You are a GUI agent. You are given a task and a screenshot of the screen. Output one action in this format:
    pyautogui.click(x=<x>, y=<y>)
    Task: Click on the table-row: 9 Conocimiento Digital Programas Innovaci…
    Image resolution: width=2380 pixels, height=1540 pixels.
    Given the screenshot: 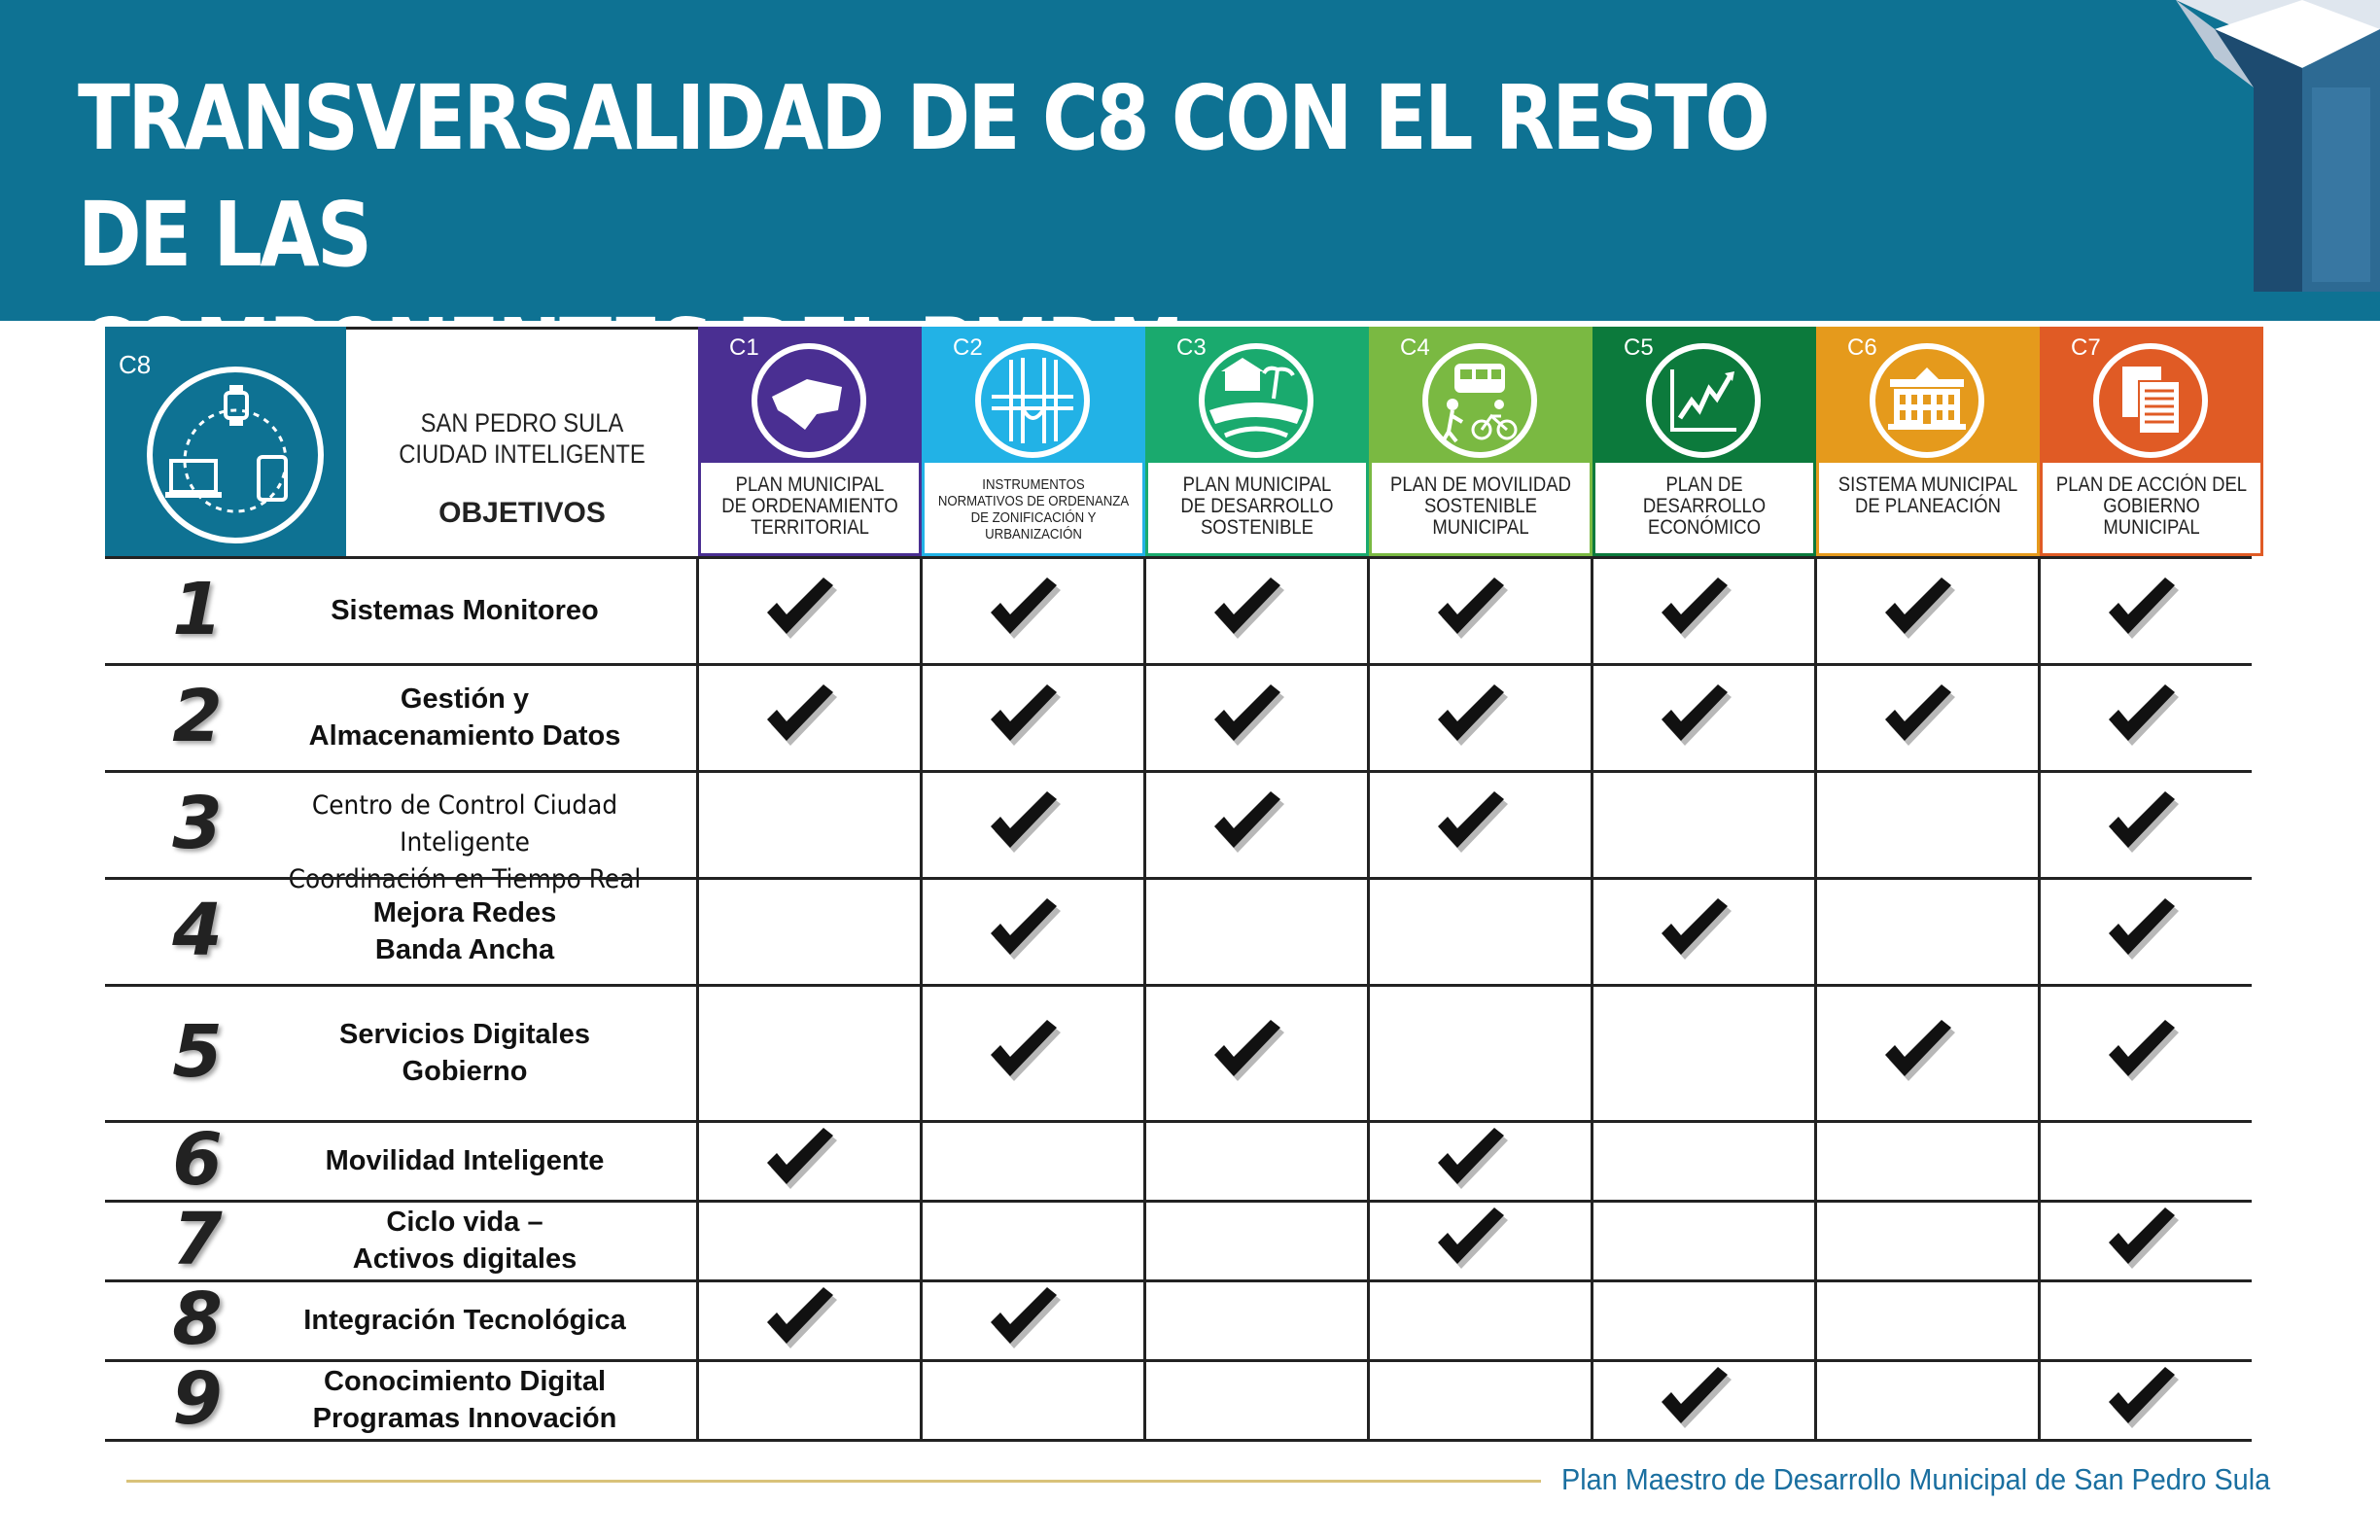 What is the action you would take?
    pyautogui.click(x=1178, y=1399)
    